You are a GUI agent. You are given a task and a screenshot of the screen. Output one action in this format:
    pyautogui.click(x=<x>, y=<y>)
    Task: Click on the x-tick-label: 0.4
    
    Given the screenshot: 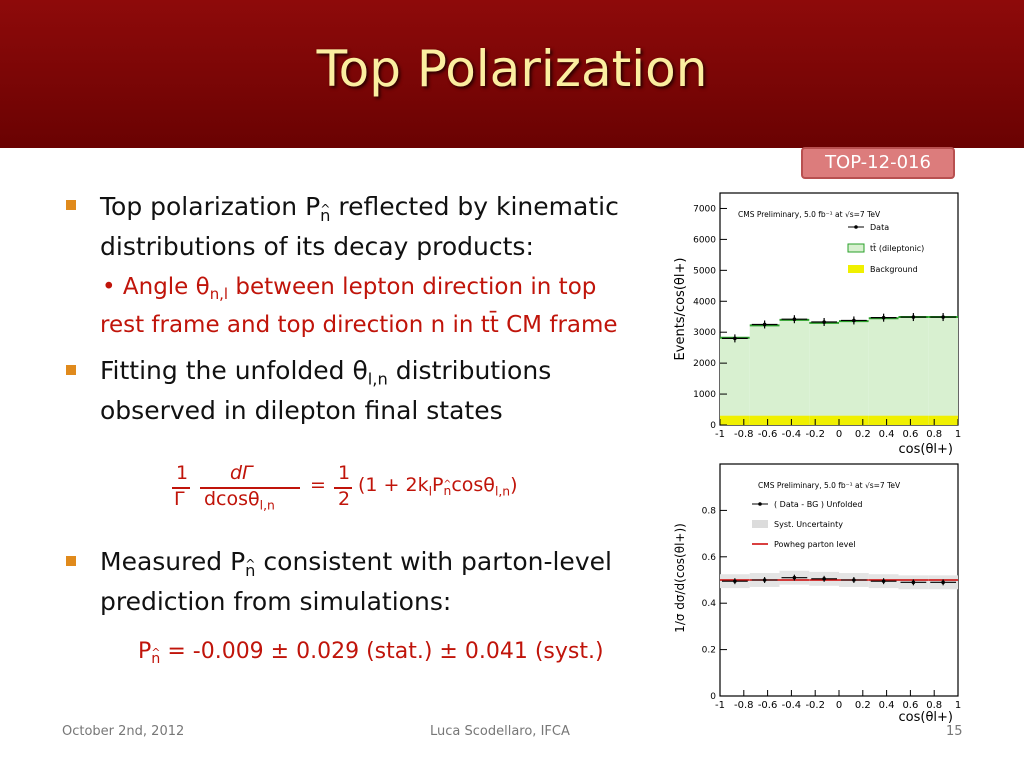 What is the action you would take?
    pyautogui.click(x=887, y=434)
    